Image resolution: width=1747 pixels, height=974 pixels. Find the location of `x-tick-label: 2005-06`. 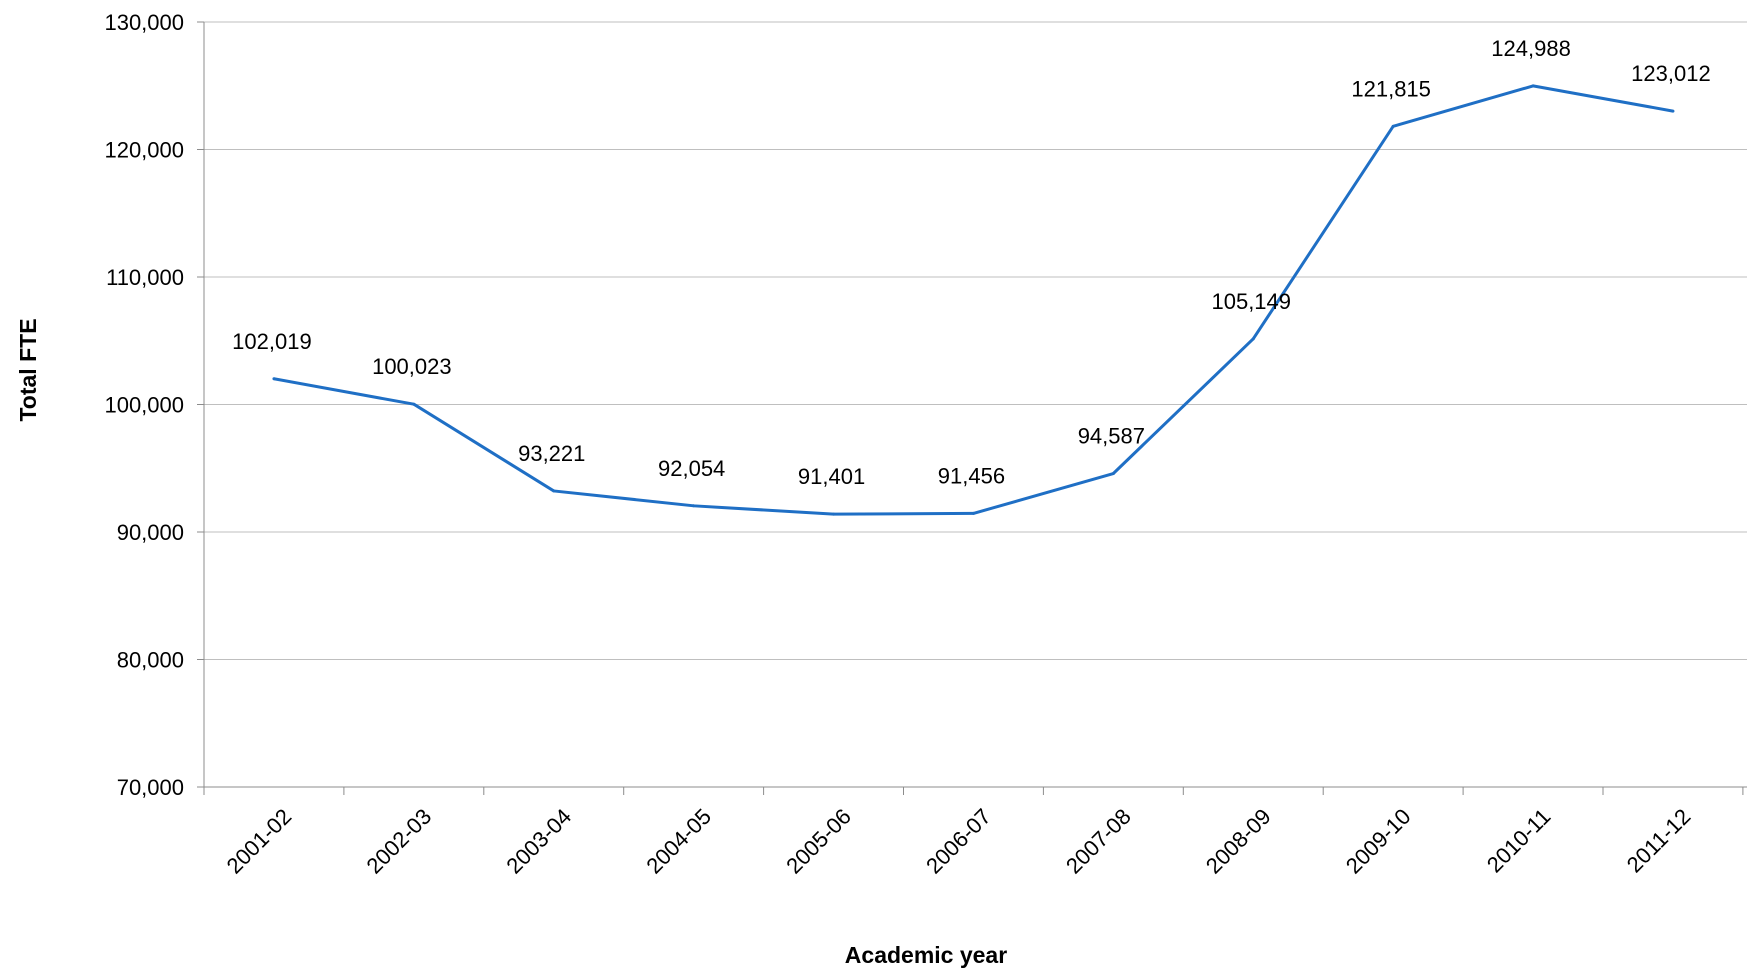

x-tick-label: 2005-06 is located at coordinates (818, 841).